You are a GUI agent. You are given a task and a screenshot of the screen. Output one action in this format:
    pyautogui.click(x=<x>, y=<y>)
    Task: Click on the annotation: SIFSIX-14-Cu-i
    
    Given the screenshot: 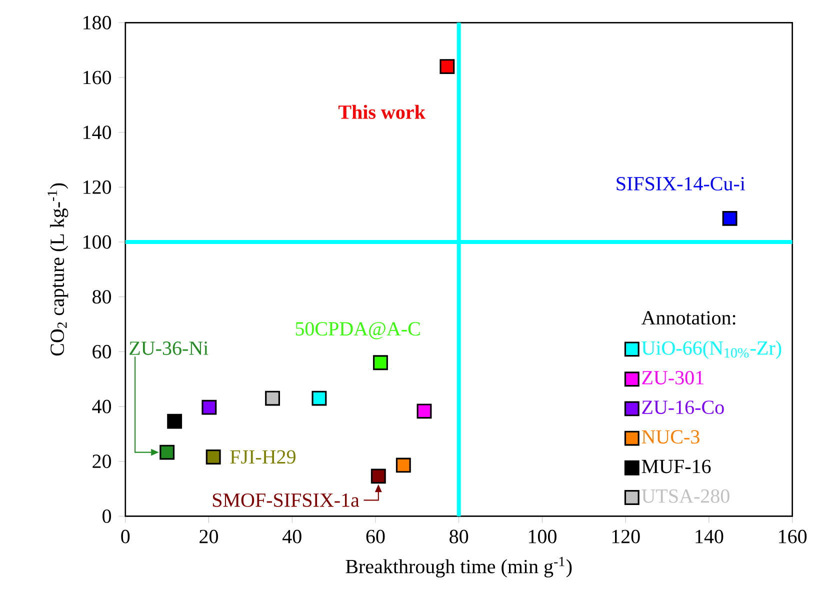 What is the action you would take?
    pyautogui.click(x=681, y=184)
    